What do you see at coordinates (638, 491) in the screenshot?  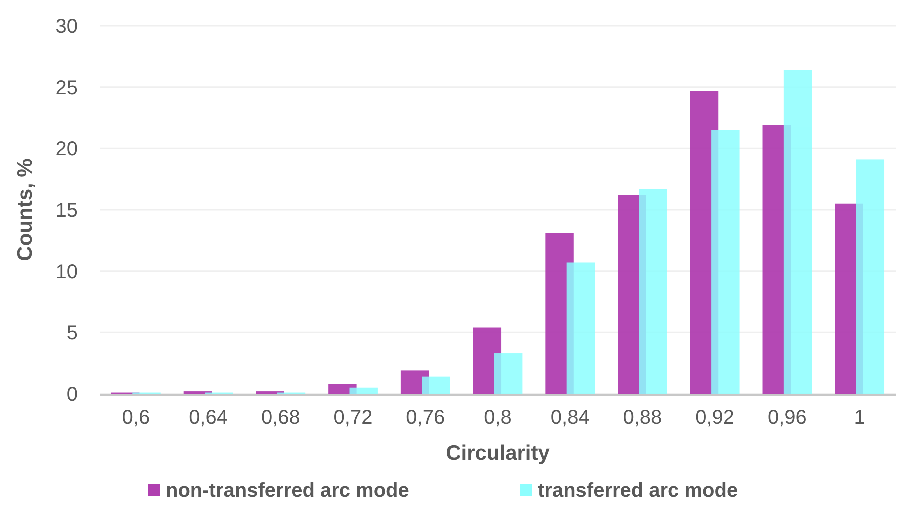 I see `legend-label: transferred arc mode` at bounding box center [638, 491].